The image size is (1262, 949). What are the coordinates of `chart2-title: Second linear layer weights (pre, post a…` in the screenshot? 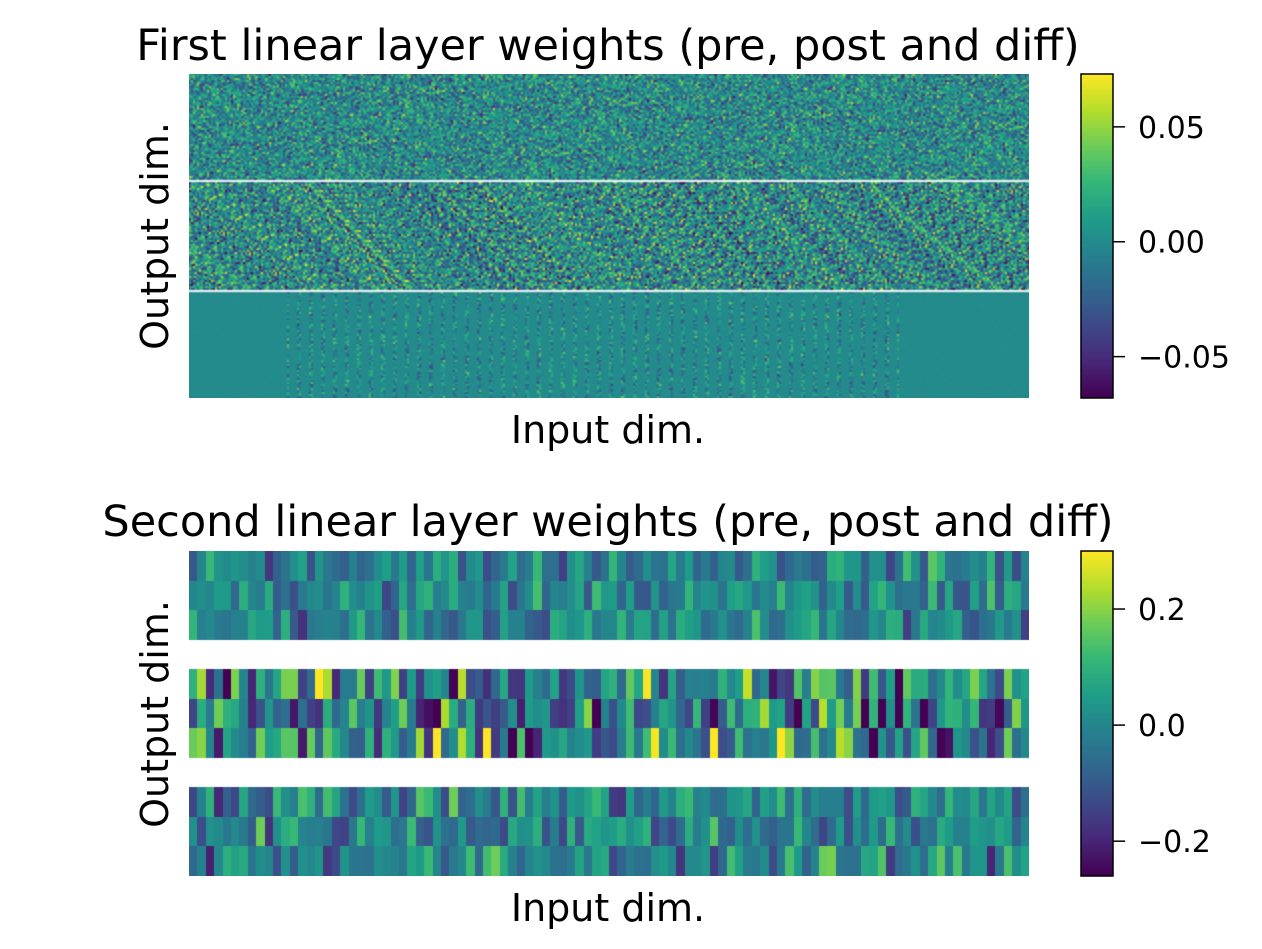 It's located at (607, 522).